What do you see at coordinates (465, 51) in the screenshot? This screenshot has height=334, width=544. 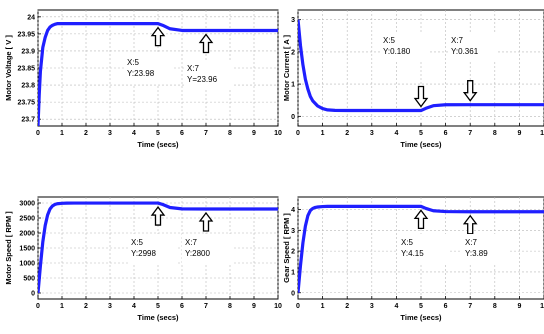 I see `annotation-y-label: Y:0.361` at bounding box center [465, 51].